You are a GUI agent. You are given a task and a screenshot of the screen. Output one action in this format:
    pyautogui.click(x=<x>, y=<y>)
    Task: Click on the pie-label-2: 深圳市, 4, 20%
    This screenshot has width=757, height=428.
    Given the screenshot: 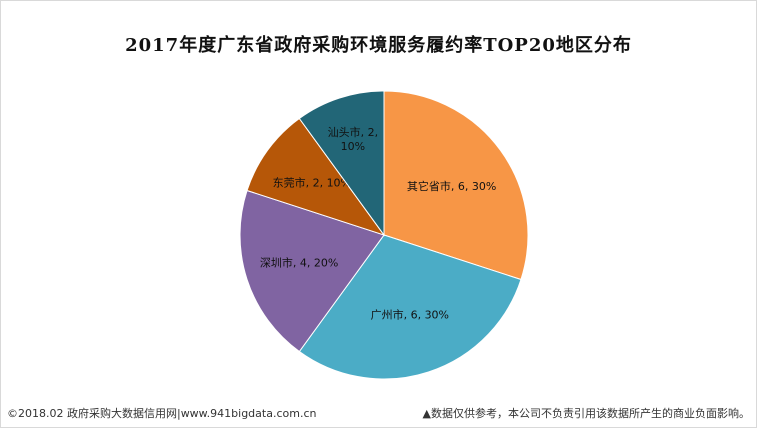 What is the action you would take?
    pyautogui.click(x=299, y=263)
    